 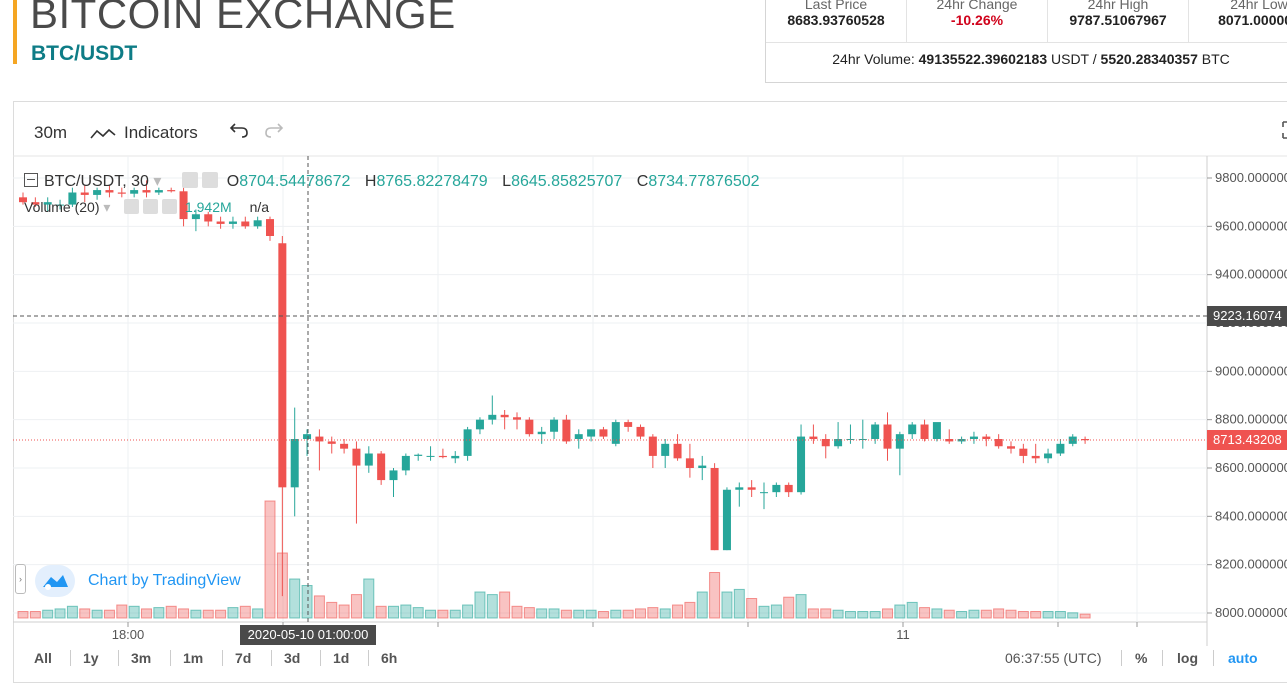 I want to click on range-button-3d: 3d, so click(x=292, y=658).